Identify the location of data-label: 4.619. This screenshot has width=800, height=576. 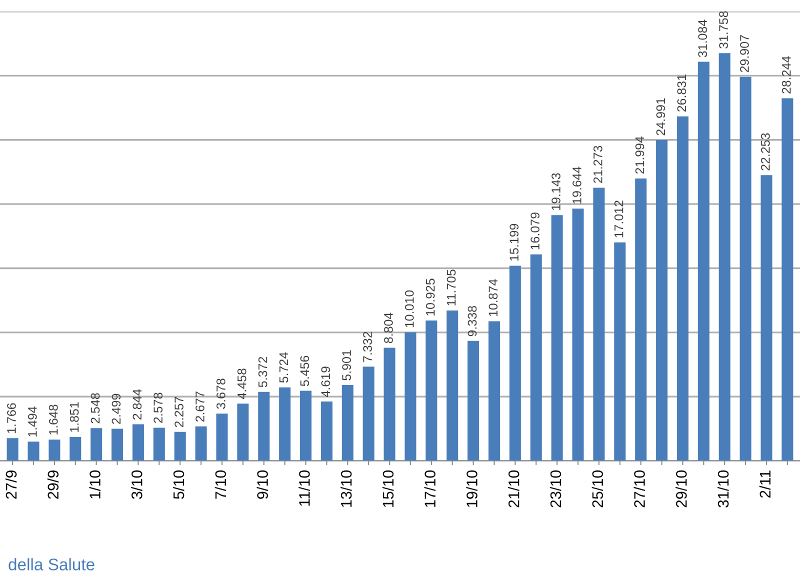
(325, 382).